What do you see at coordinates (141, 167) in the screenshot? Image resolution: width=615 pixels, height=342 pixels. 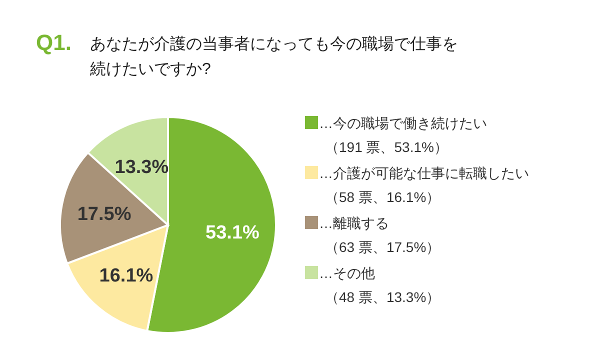 I see `data-label: 13.3%` at bounding box center [141, 167].